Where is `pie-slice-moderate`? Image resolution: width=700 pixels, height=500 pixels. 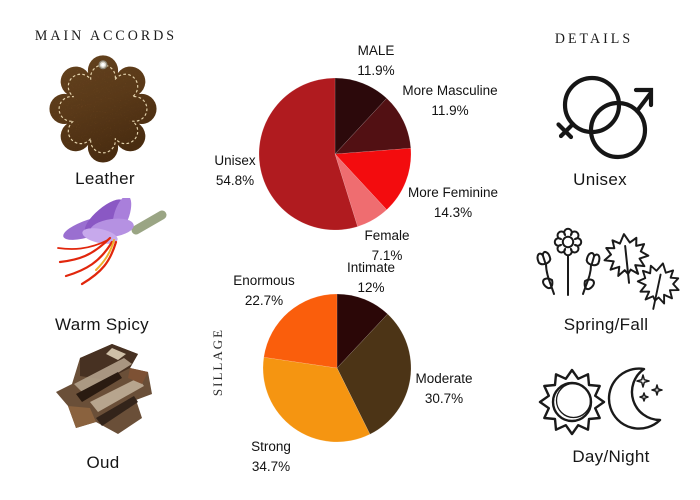 pie-slice-moderate is located at coordinates (374, 374).